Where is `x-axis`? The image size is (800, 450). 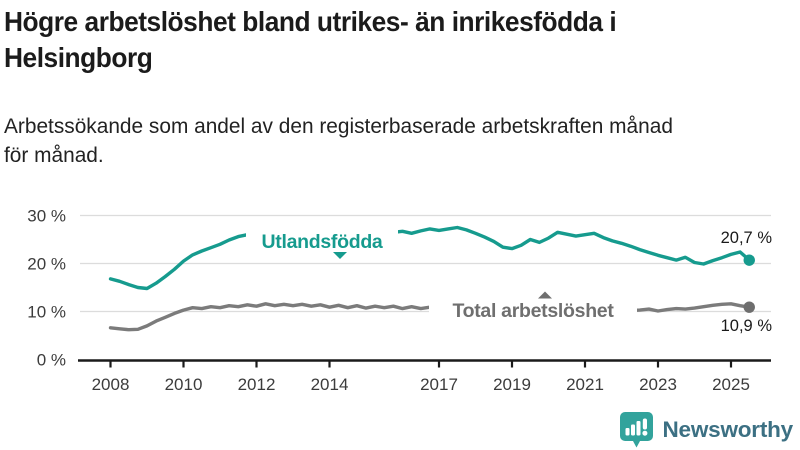
x-axis is located at coordinates (424, 363).